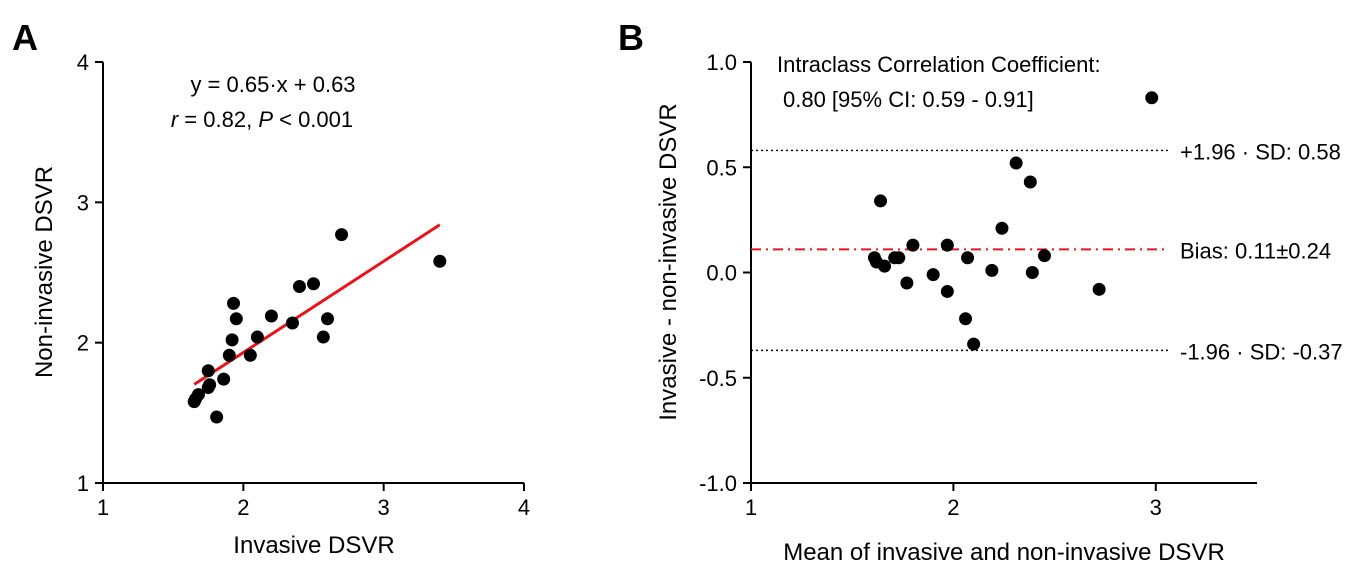 Image resolution: width=1360 pixels, height=562 pixels. Describe the element at coordinates (313, 545) in the screenshot. I see `panel-a-x-axis-title: Invasive DSVR` at that location.